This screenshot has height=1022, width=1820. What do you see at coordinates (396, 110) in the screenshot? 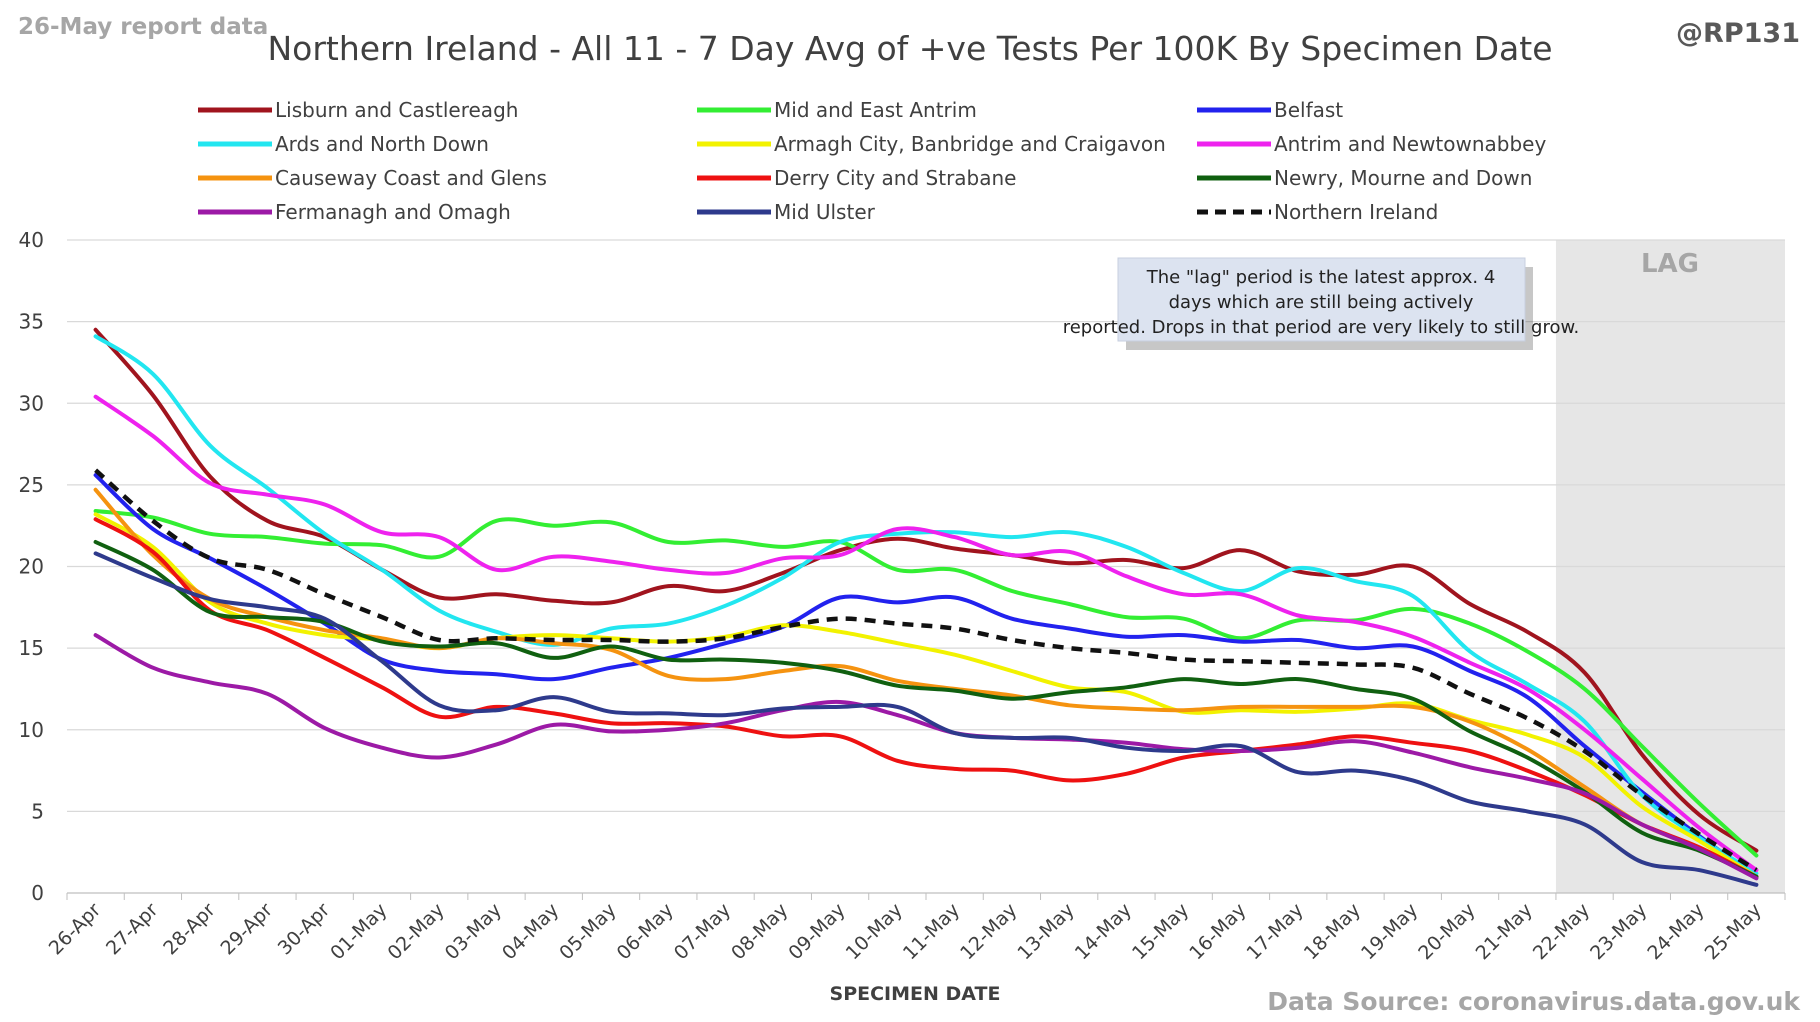
I see `legend-label: Lisburn and Castlereagh` at bounding box center [396, 110].